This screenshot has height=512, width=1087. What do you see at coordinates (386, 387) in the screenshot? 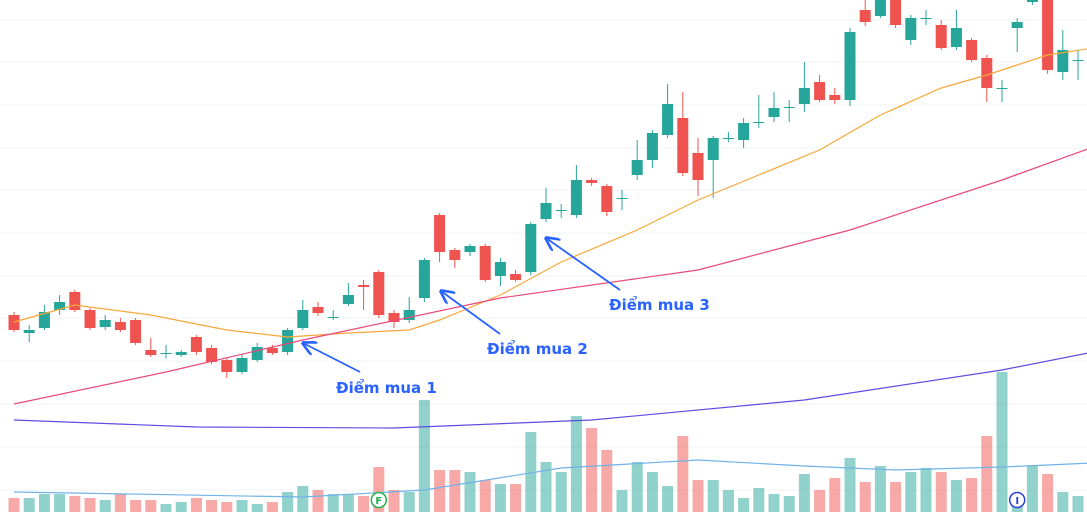
I see `annotation: Điểm mua 1` at bounding box center [386, 387].